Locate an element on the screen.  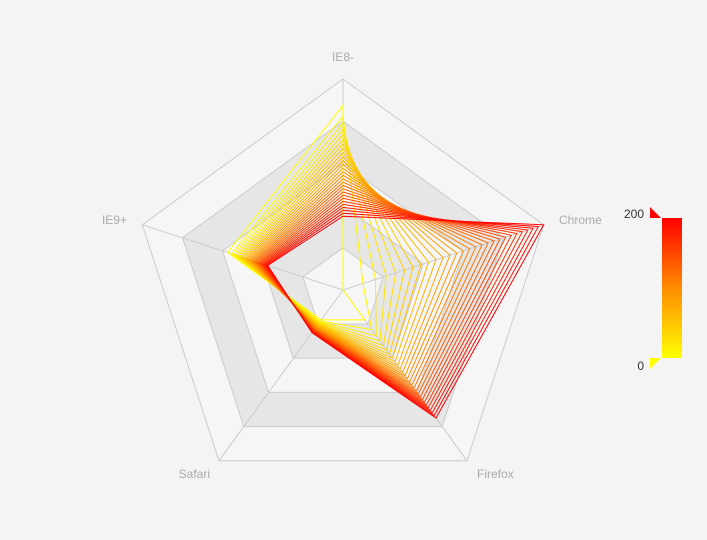
visual-map-min-handle is located at coordinates (655, 363).